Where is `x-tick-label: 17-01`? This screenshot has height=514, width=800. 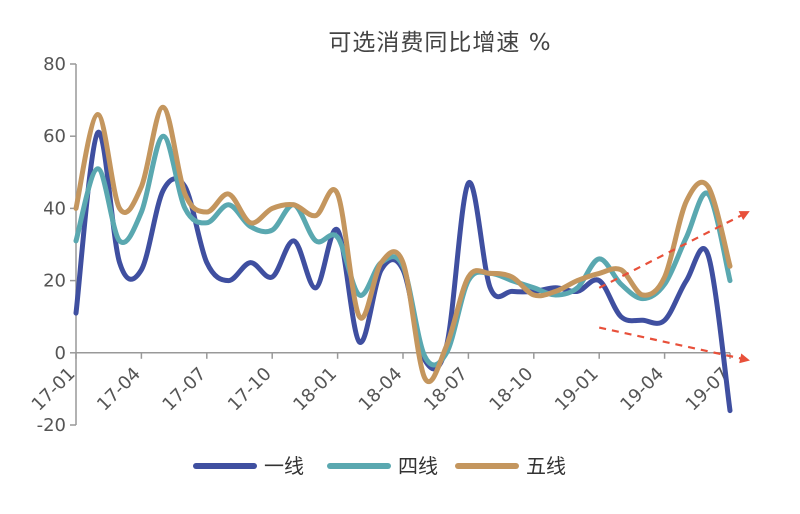 x-tick-label: 17-01 is located at coordinates (54, 389).